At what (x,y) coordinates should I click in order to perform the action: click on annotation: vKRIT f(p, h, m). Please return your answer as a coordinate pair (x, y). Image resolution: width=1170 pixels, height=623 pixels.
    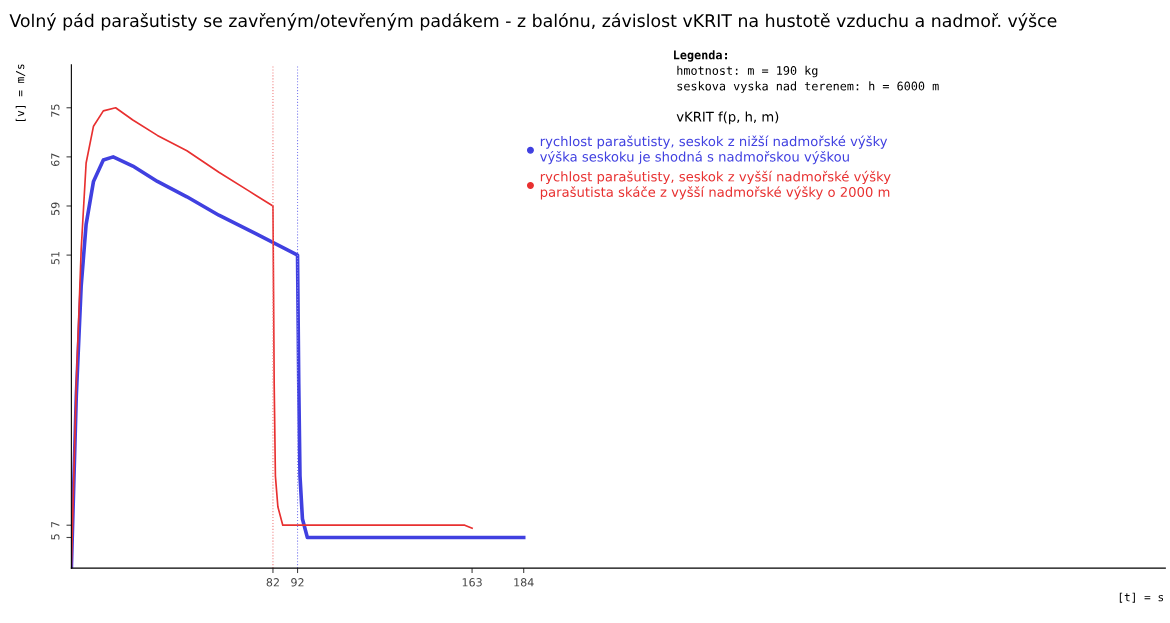
    Looking at the image, I should click on (727, 118).